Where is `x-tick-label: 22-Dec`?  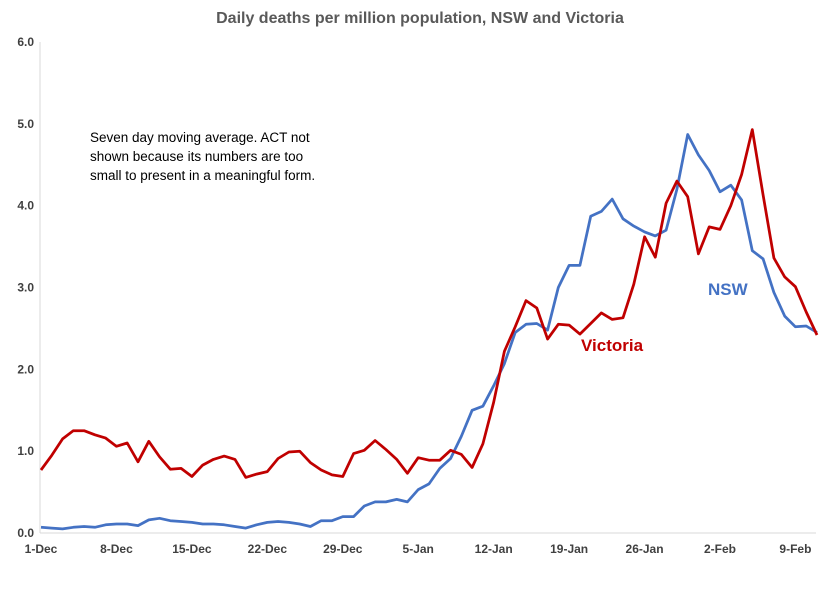 x-tick-label: 22-Dec is located at coordinates (268, 549).